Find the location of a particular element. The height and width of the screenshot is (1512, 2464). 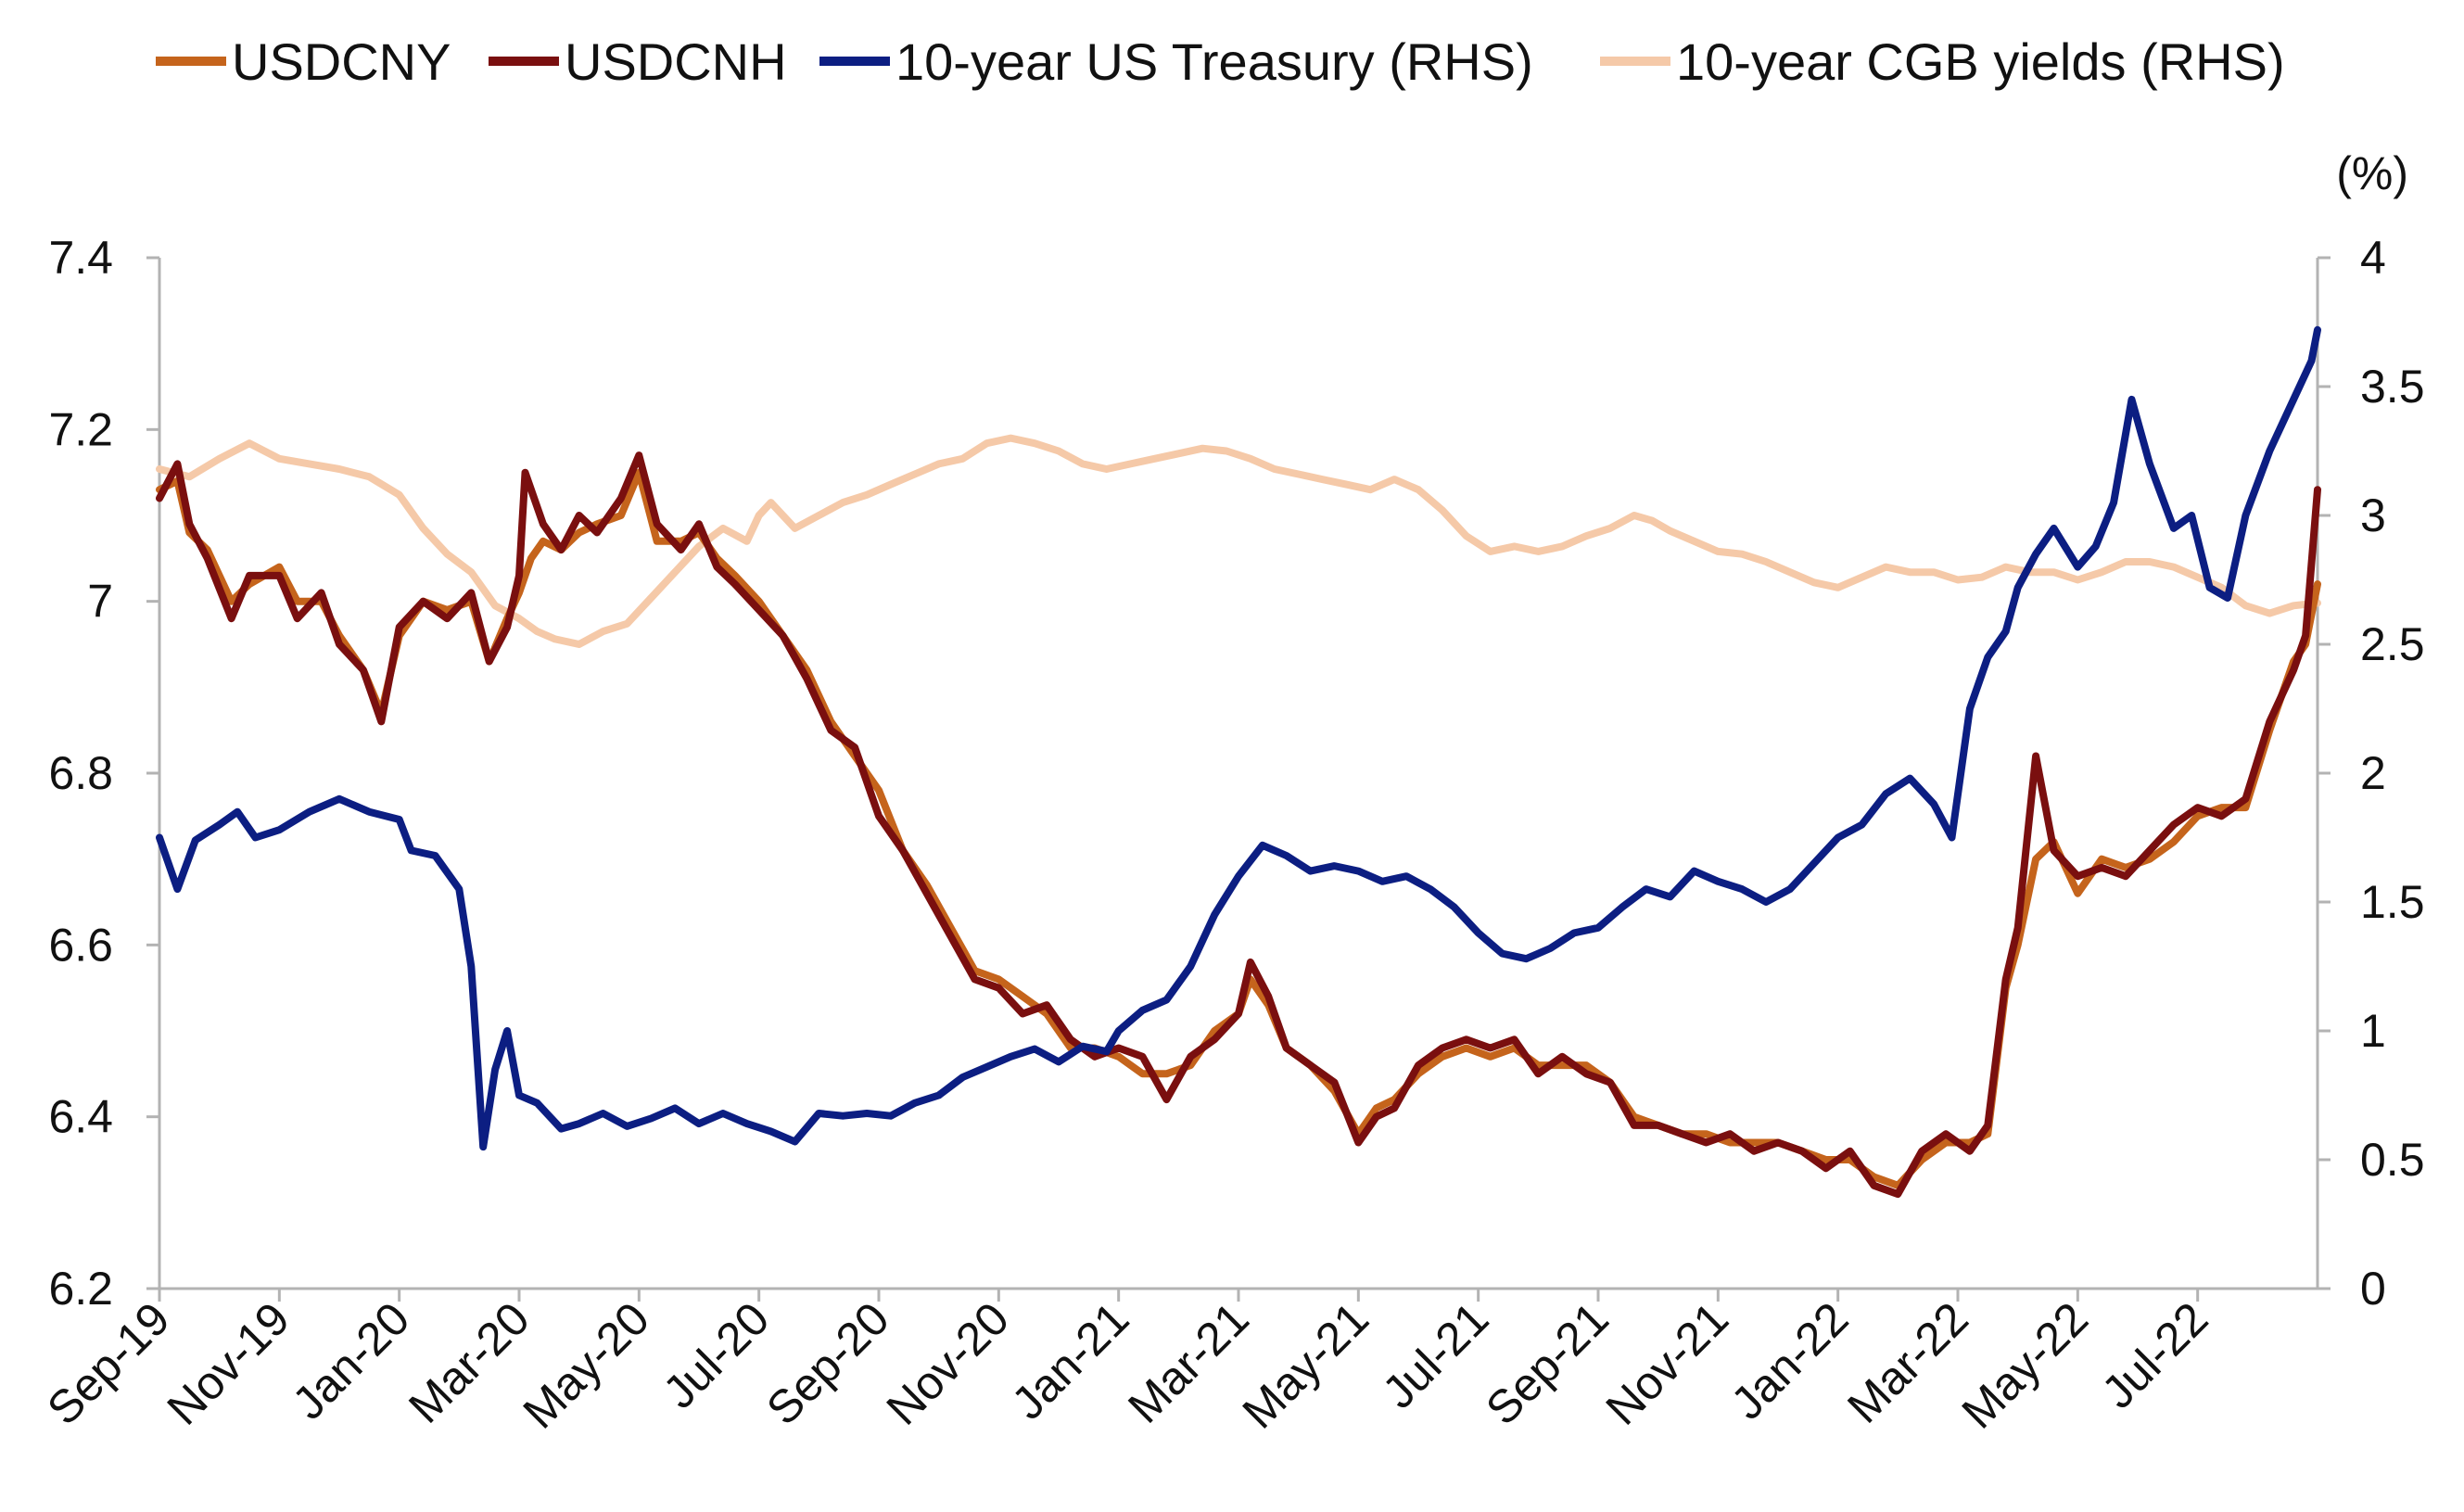

left-tick-label: 7 is located at coordinates (100, 602).